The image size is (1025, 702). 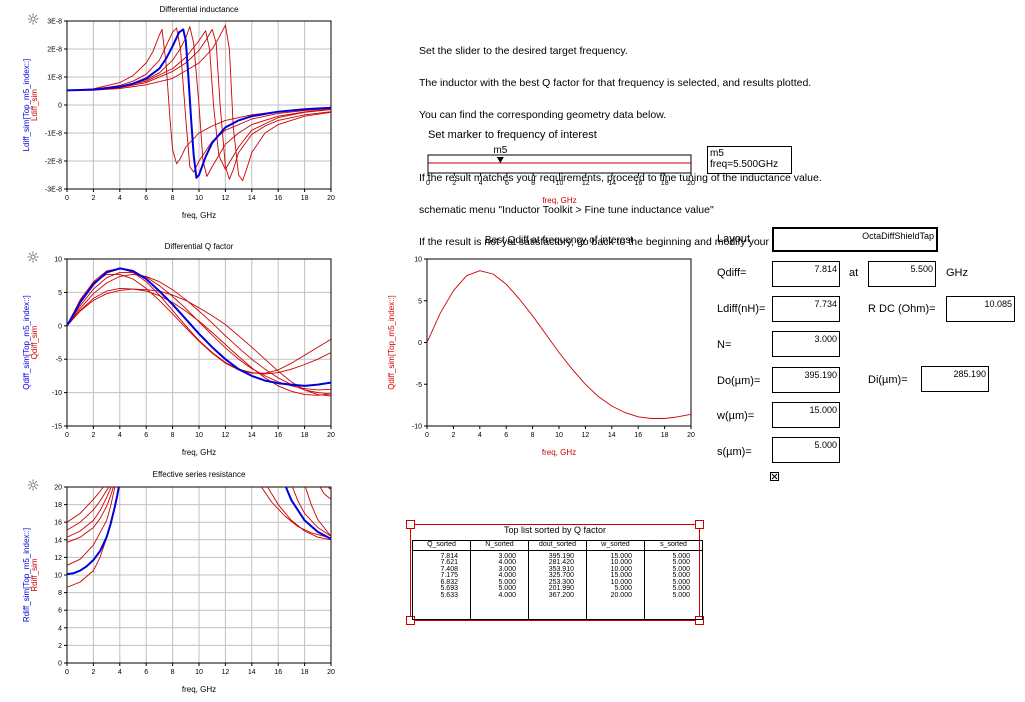 I want to click on y-tick-label: 10, so click(x=58, y=576).